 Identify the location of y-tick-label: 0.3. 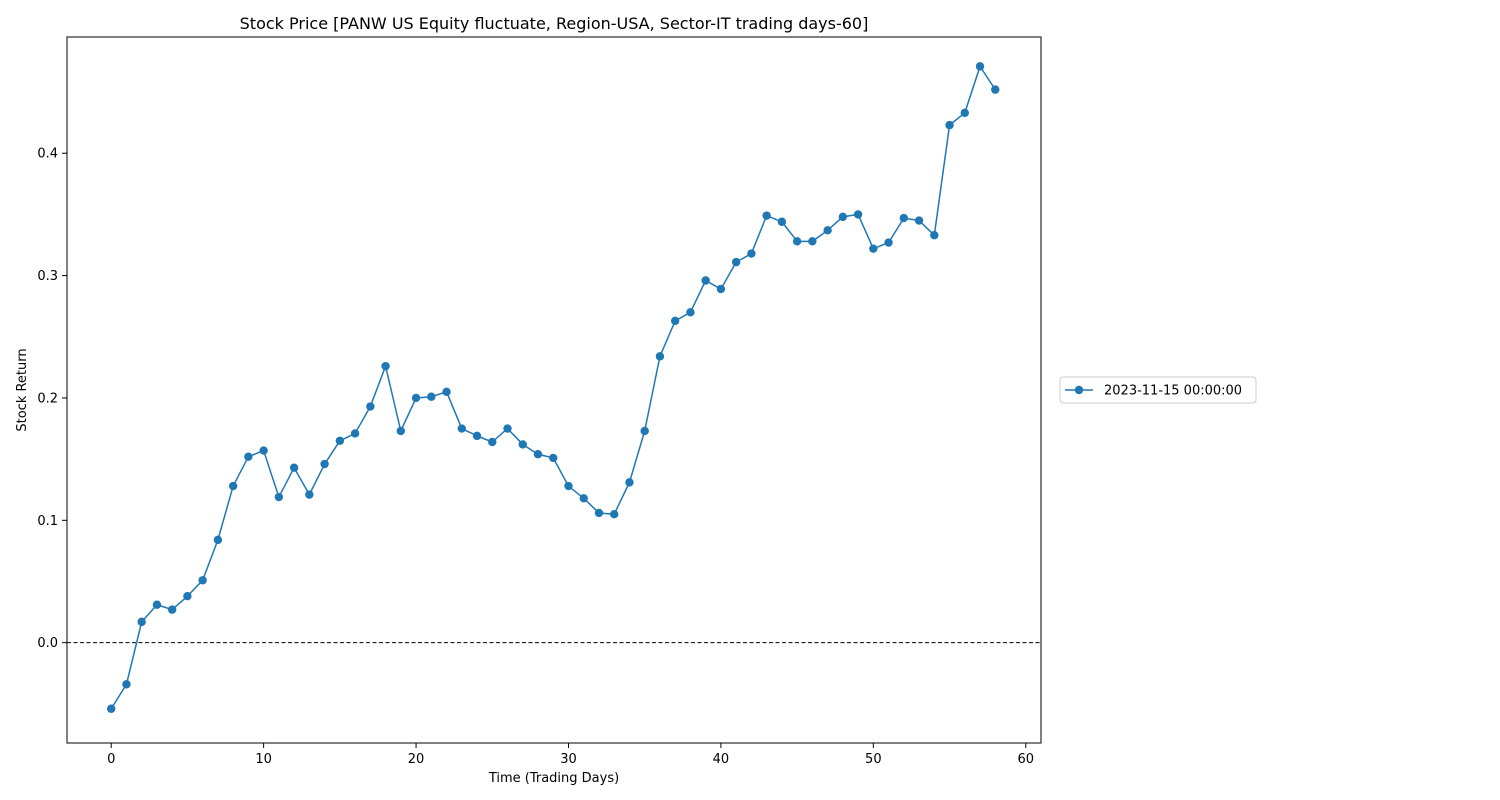
(47, 276).